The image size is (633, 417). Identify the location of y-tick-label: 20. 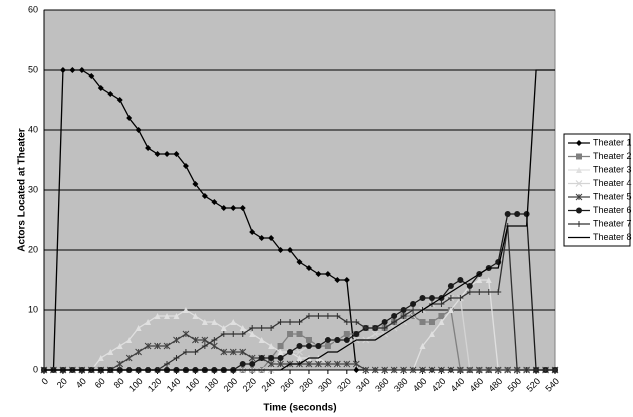
(33, 249).